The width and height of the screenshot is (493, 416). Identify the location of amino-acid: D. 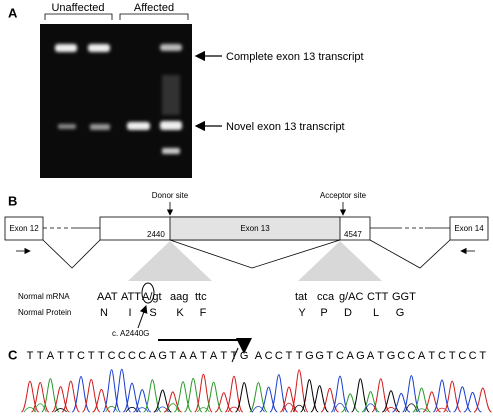
(348, 313).